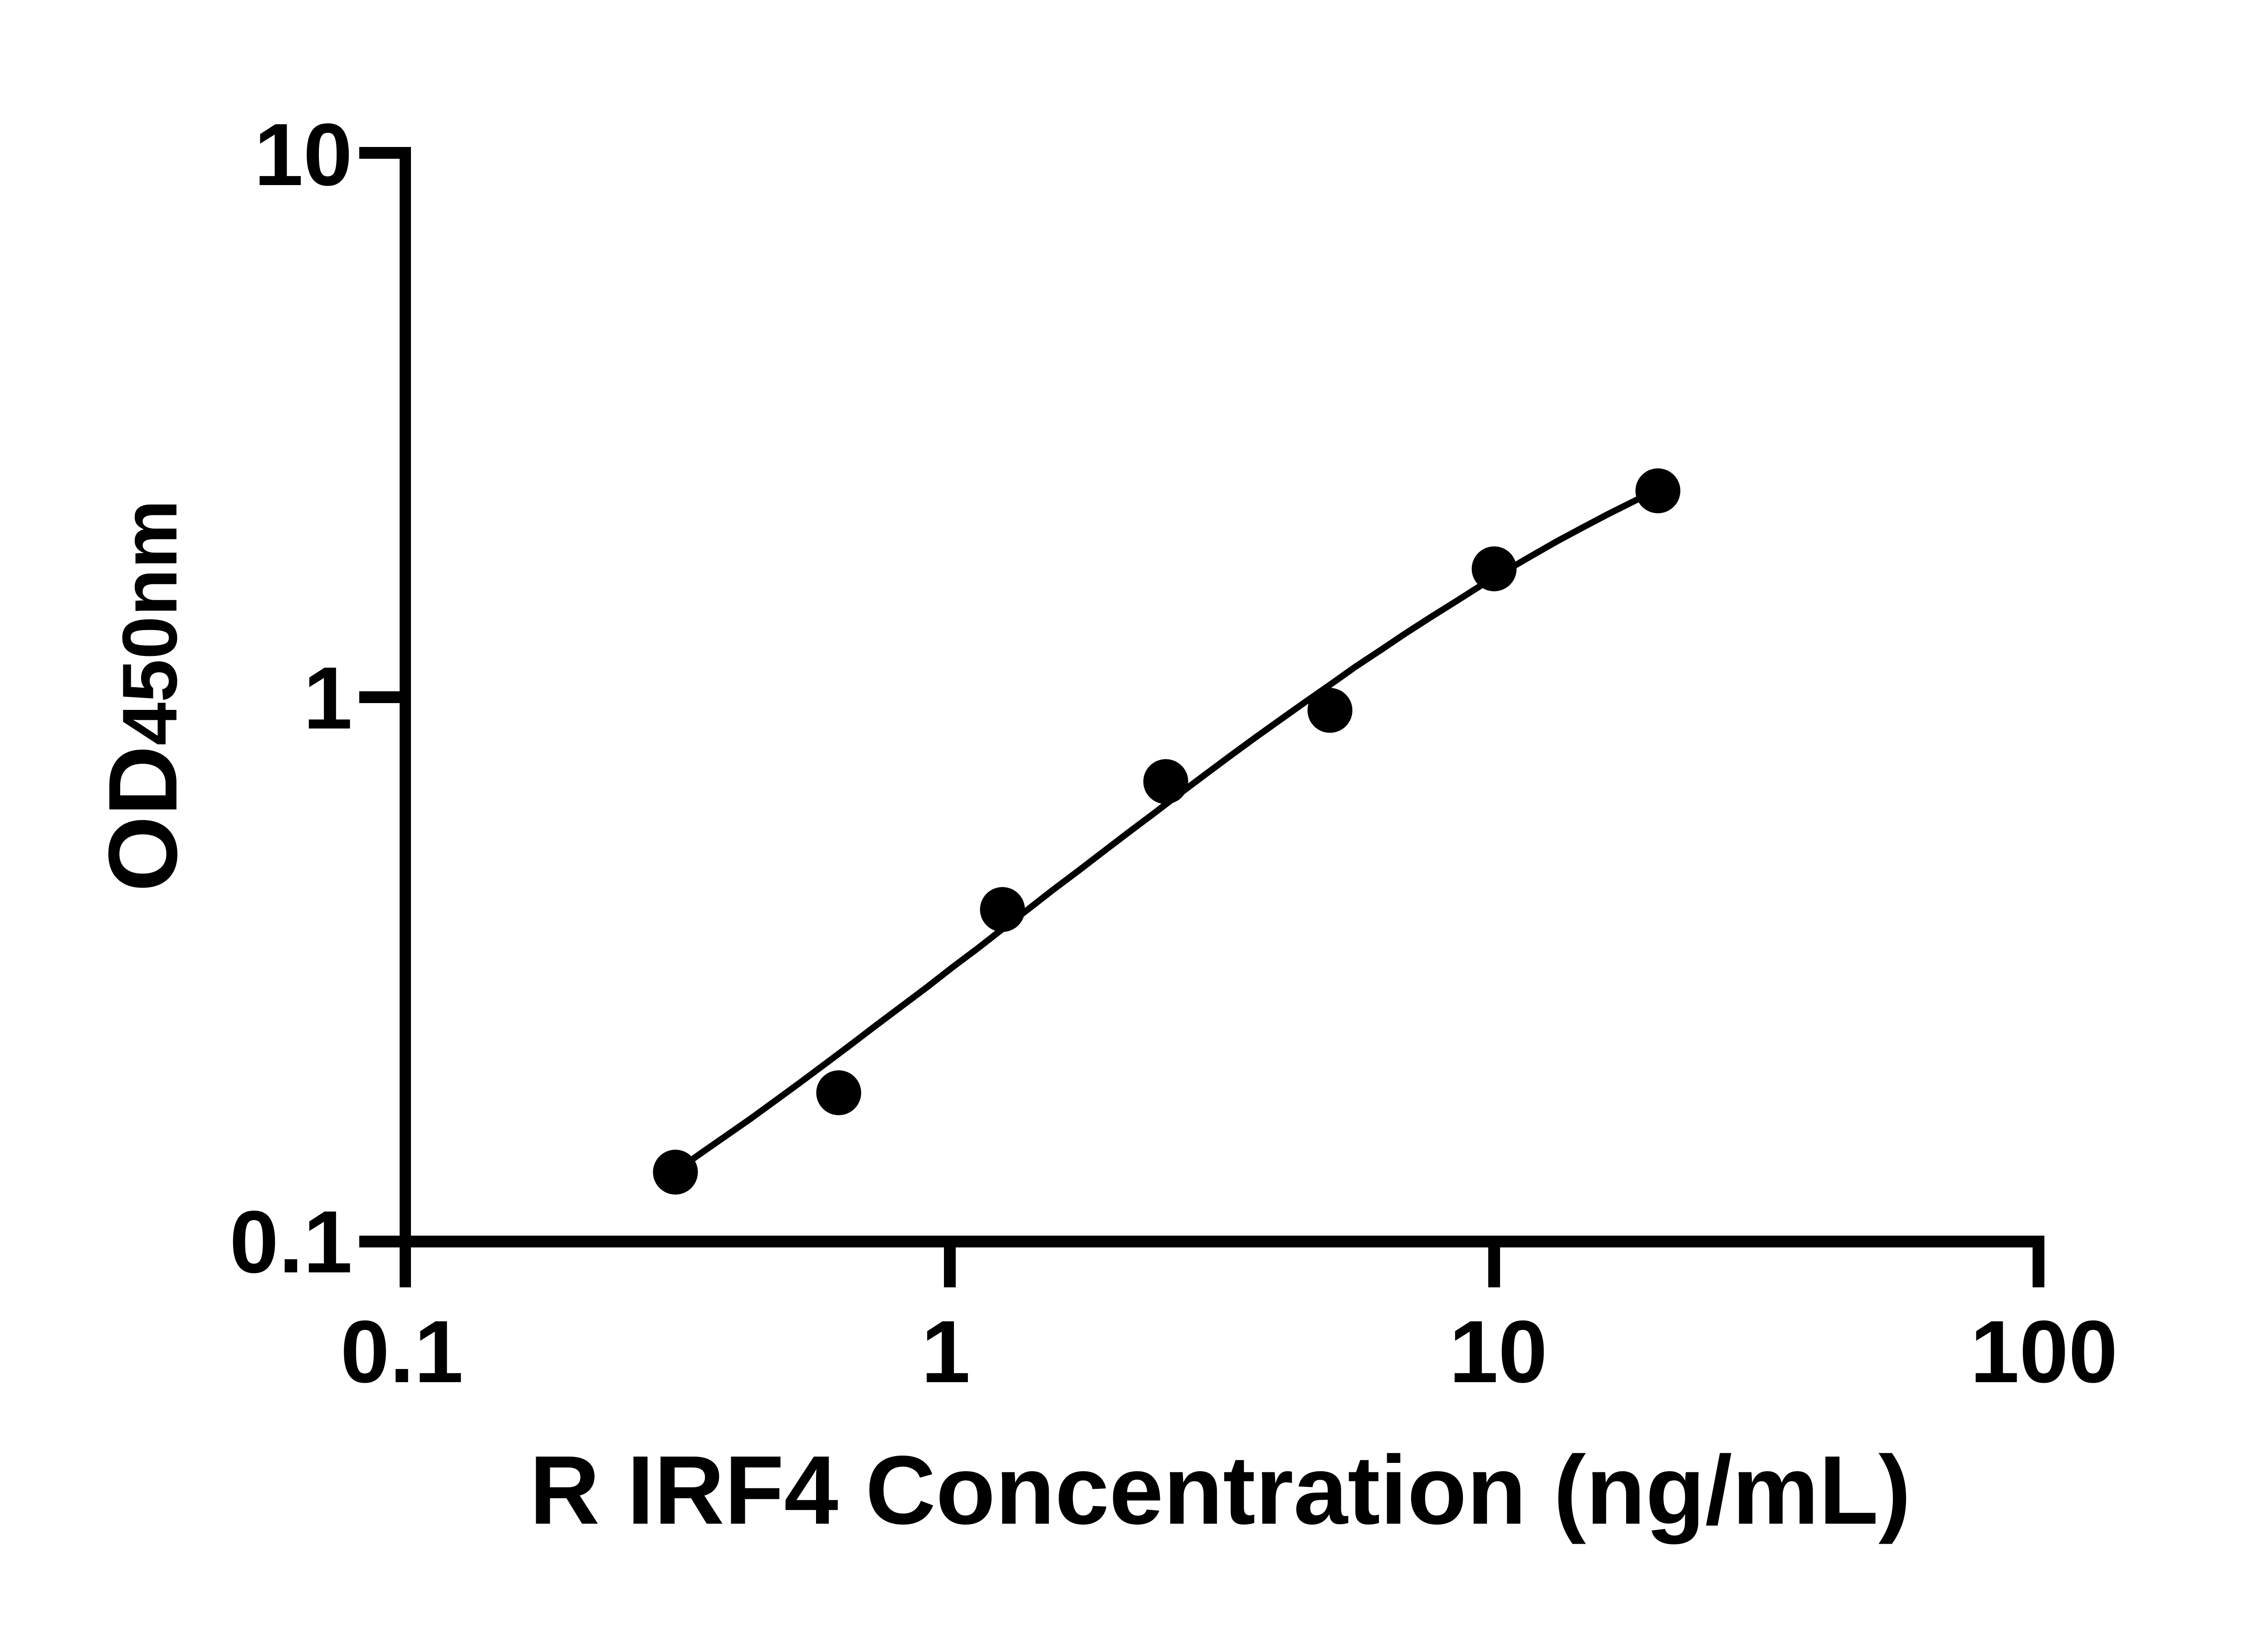 The image size is (2268, 1633). I want to click on svg-text: 100, so click(2043, 1351).